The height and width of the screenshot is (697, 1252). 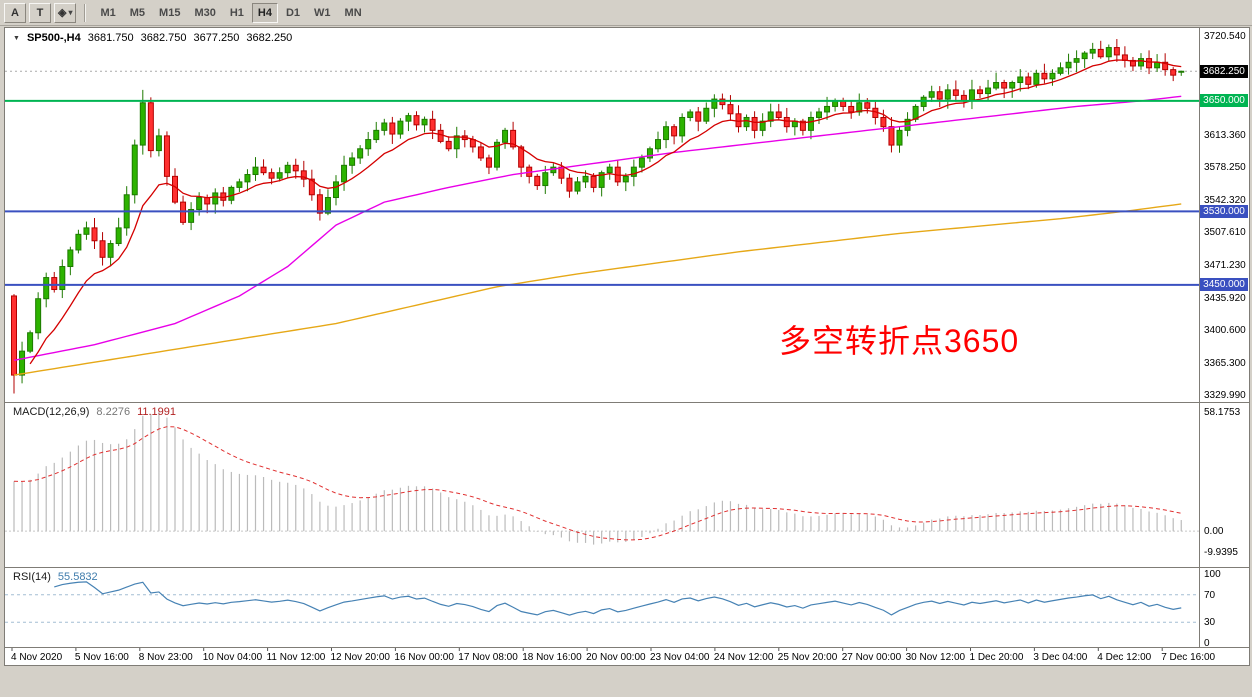 I want to click on hline-3530-badge: 3530.000, so click(x=1224, y=211).